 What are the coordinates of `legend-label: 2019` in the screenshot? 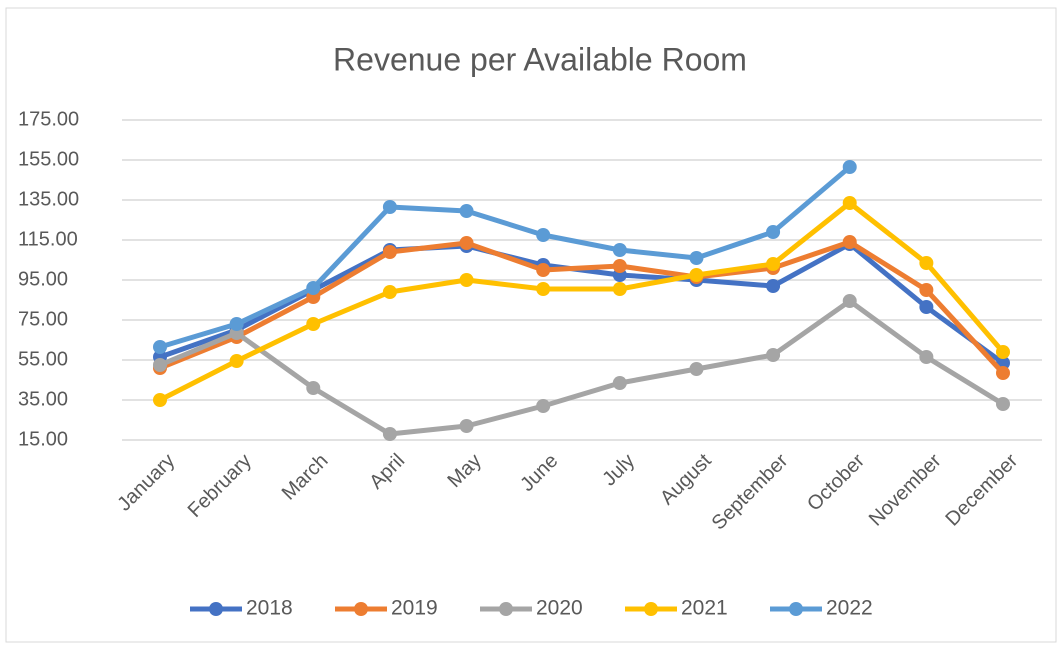 It's located at (414, 608).